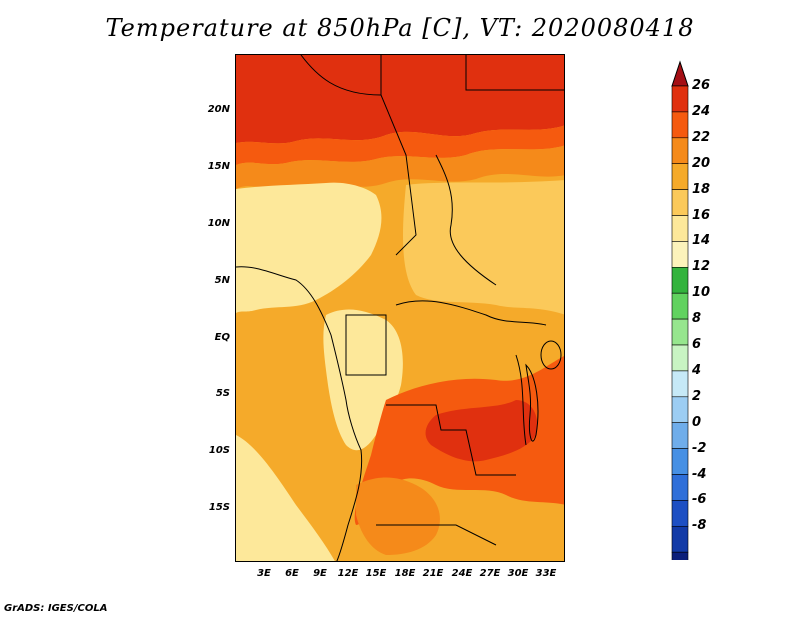 This screenshot has width=800, height=618. What do you see at coordinates (56, 608) in the screenshot?
I see `footer-credit: GrADS: IGES/COLA` at bounding box center [56, 608].